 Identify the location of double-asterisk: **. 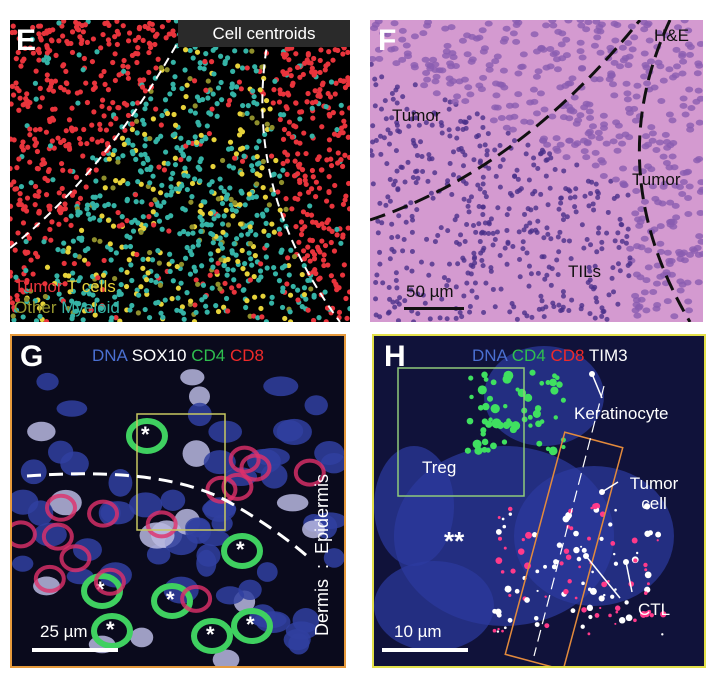
(454, 541).